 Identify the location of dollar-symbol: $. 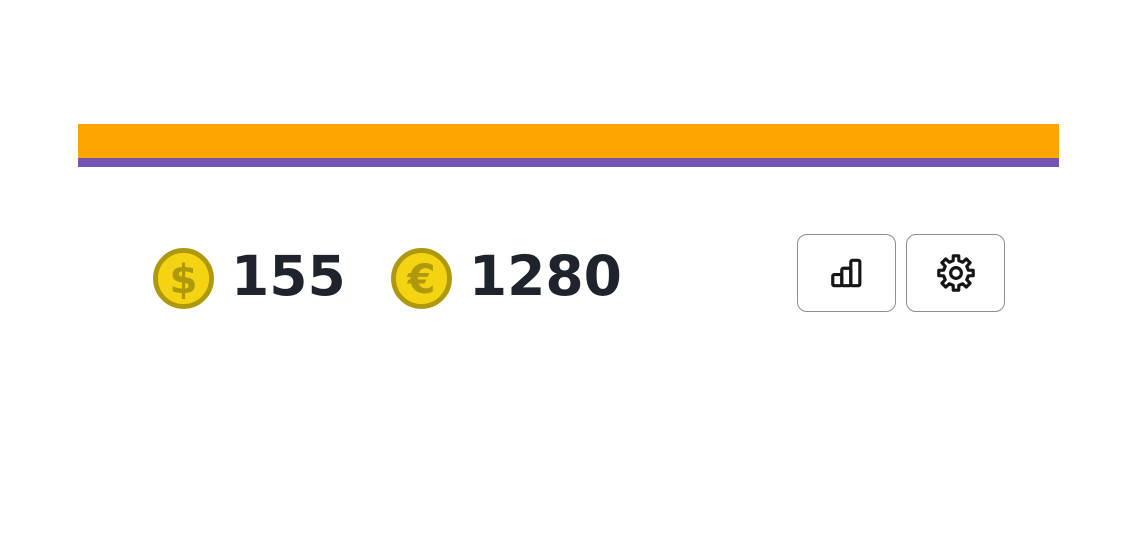
(183, 280).